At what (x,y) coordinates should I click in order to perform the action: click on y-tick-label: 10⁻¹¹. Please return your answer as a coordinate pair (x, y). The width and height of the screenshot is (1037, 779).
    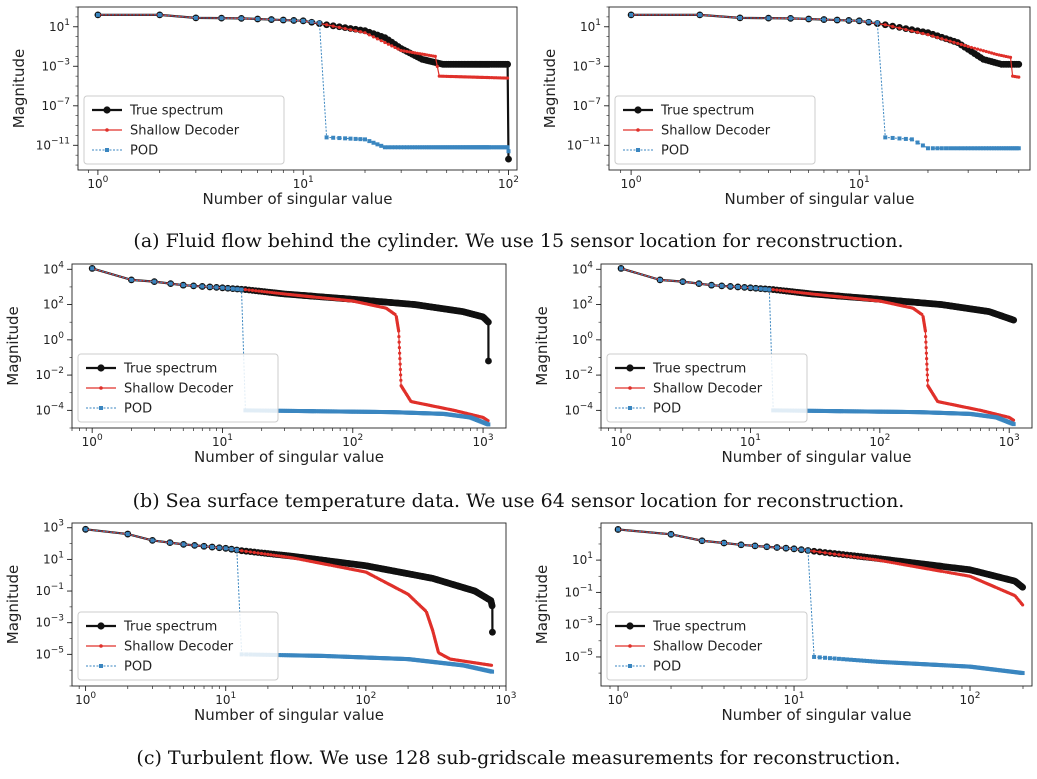
    Looking at the image, I should click on (584, 144).